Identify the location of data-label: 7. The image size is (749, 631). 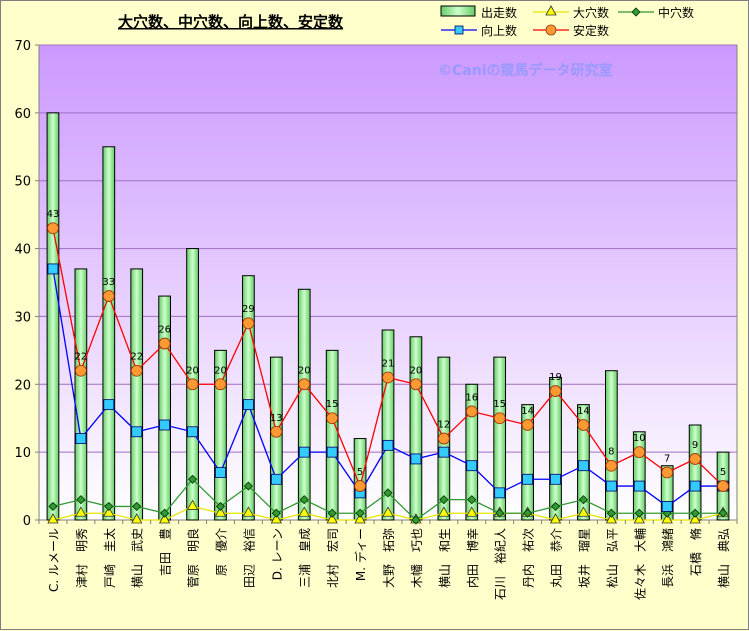
(667, 459).